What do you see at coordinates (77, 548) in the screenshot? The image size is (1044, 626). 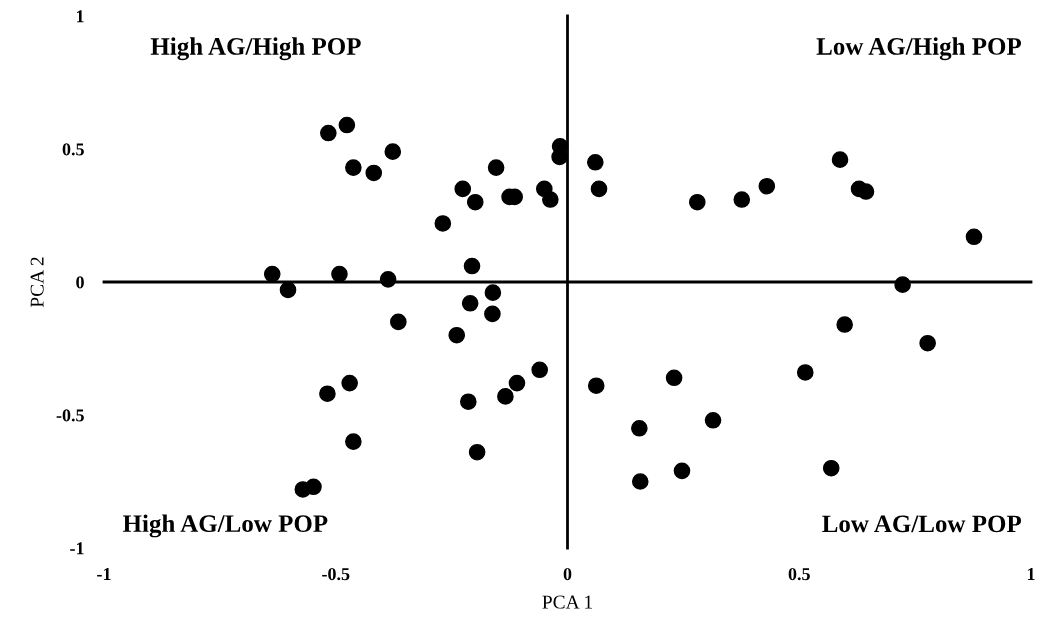 I see `y-tick-label: -1` at bounding box center [77, 548].